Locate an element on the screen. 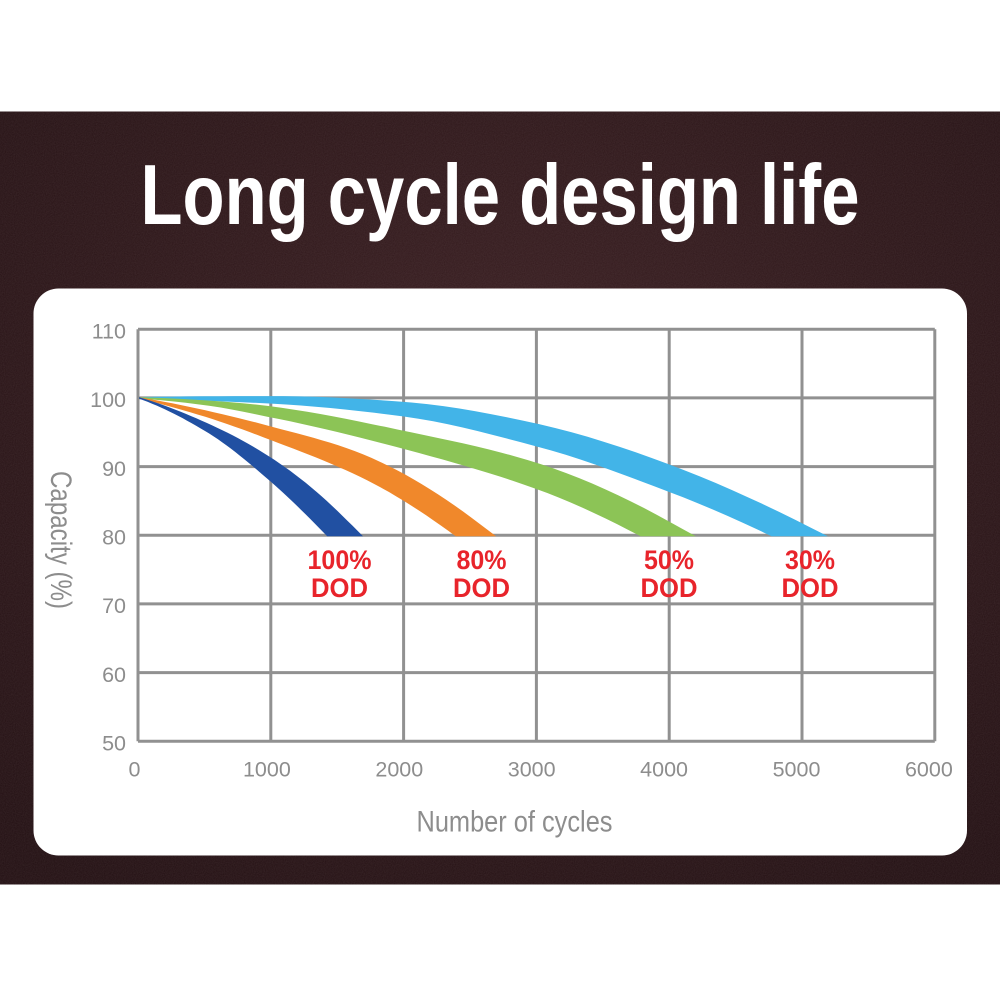 The height and width of the screenshot is (1000, 1000). svg-text: 80 is located at coordinates (114, 537).